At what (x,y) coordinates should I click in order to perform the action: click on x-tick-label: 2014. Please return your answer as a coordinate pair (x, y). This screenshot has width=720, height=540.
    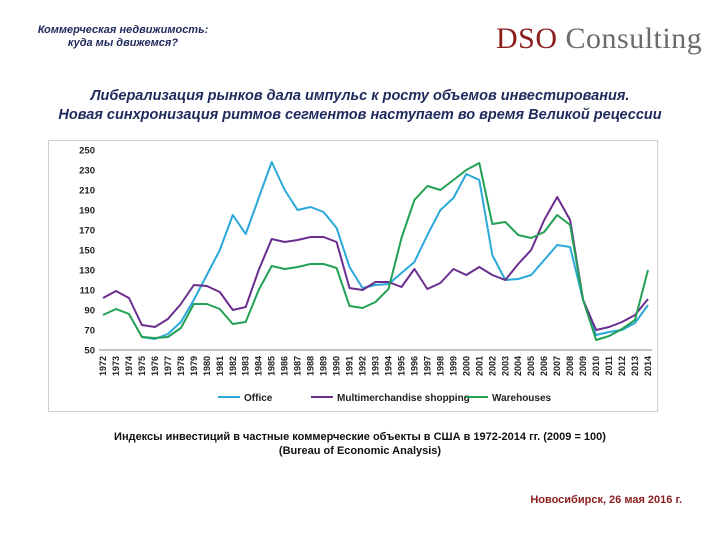
    Looking at the image, I should click on (648, 366).